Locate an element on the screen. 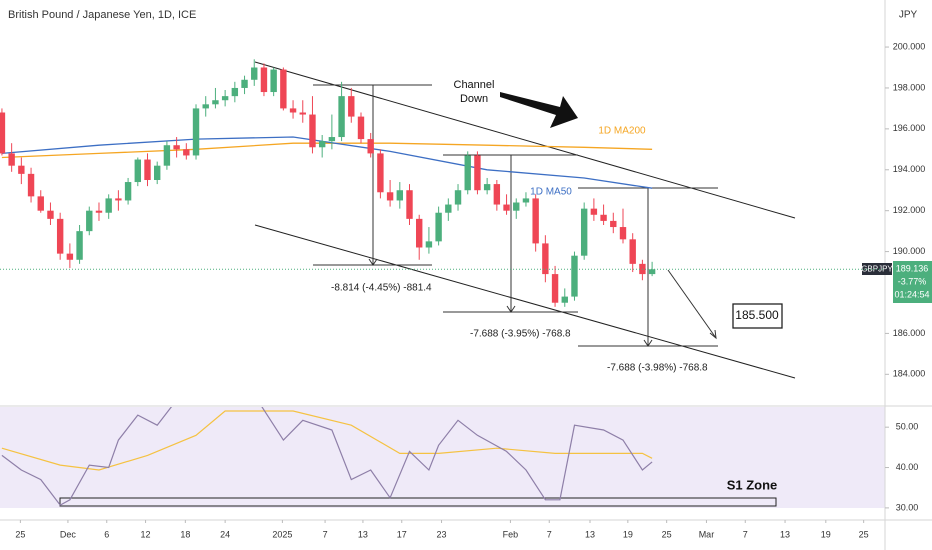 Image resolution: width=932 pixels, height=550 pixels. annotation: Down is located at coordinates (474, 99).